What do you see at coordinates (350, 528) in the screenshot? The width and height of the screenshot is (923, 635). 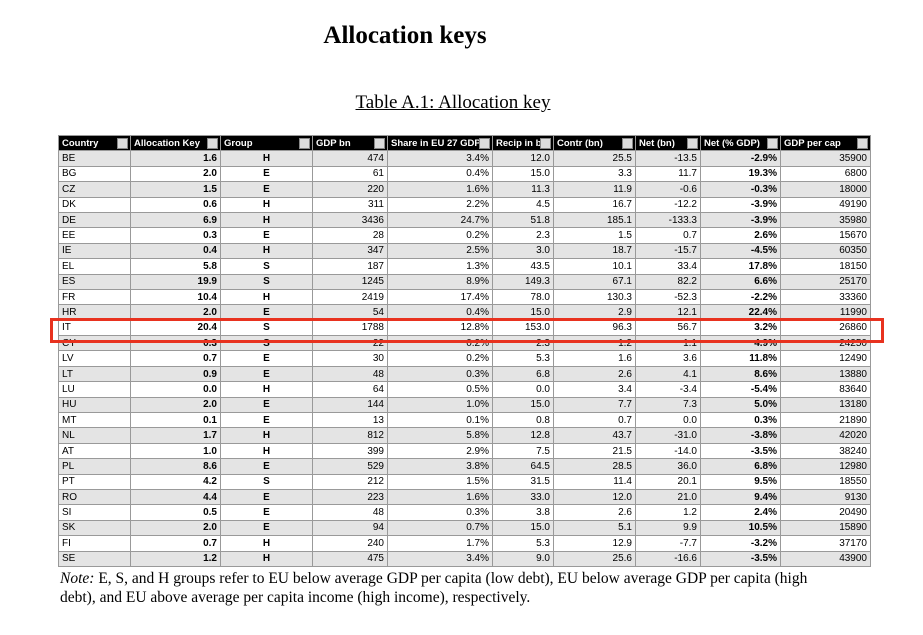 I see `table-cell: 94` at bounding box center [350, 528].